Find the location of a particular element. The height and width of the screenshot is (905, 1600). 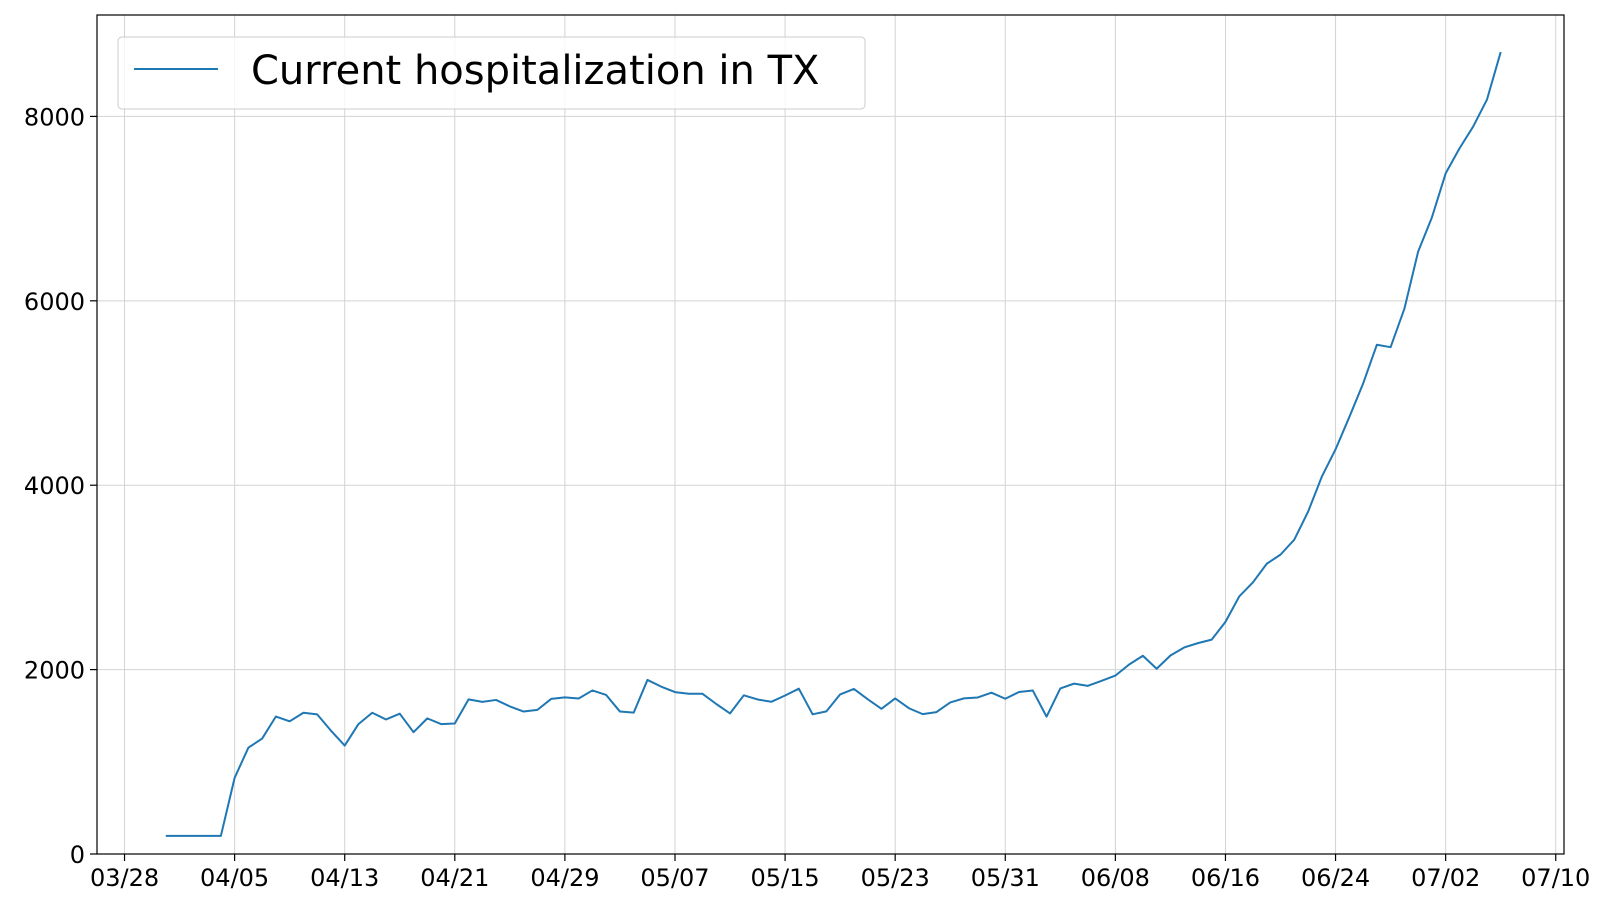

x-tick-label: 04/05 is located at coordinates (234, 878).